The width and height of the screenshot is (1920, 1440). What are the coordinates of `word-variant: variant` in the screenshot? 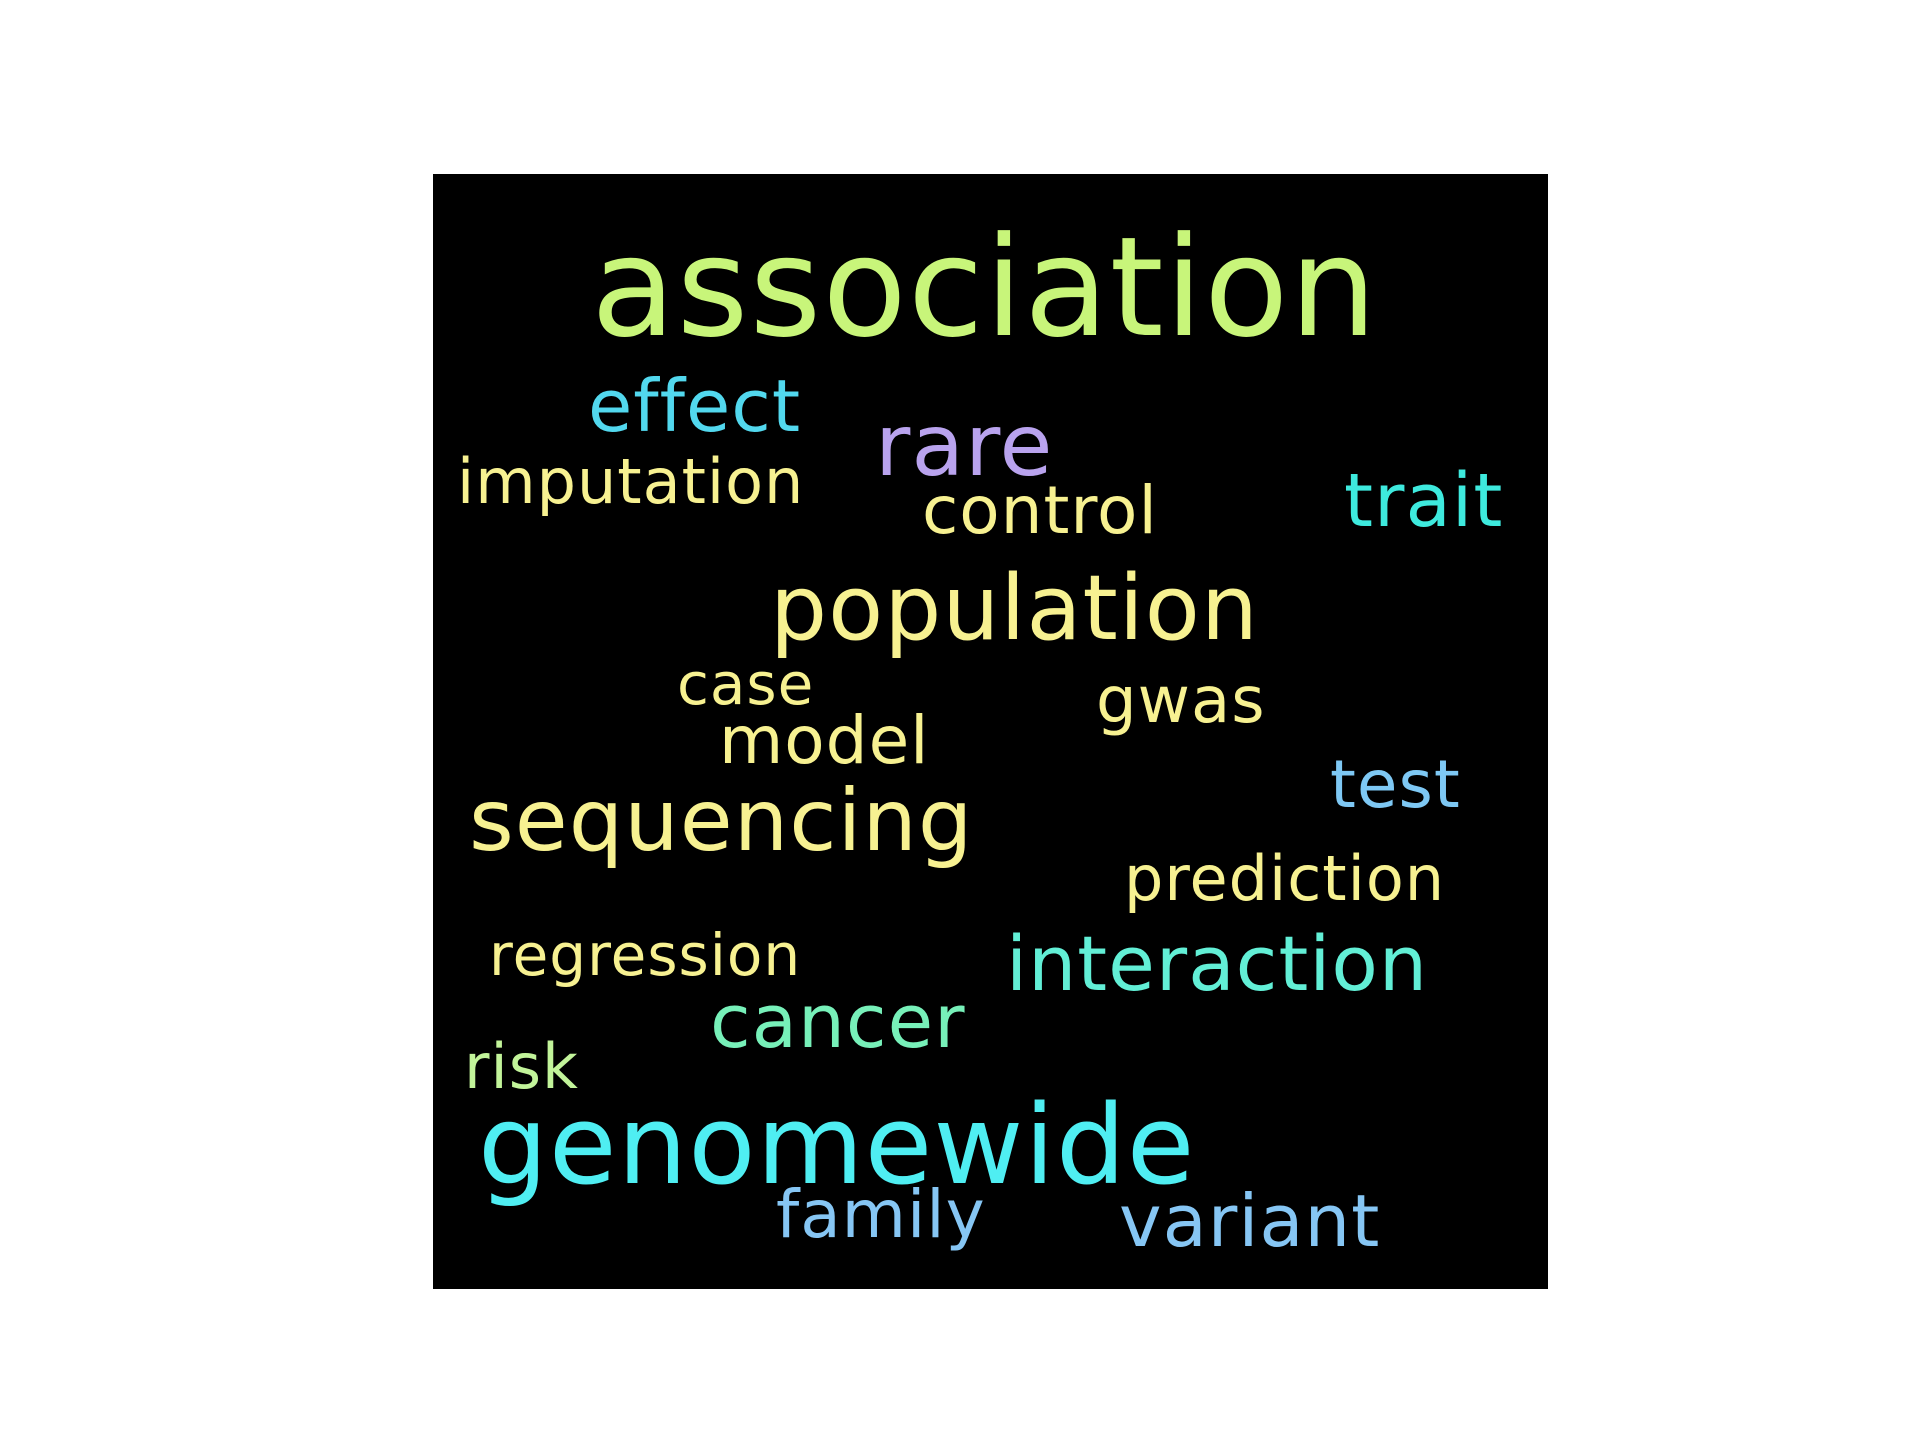 It's located at (1250, 1221).